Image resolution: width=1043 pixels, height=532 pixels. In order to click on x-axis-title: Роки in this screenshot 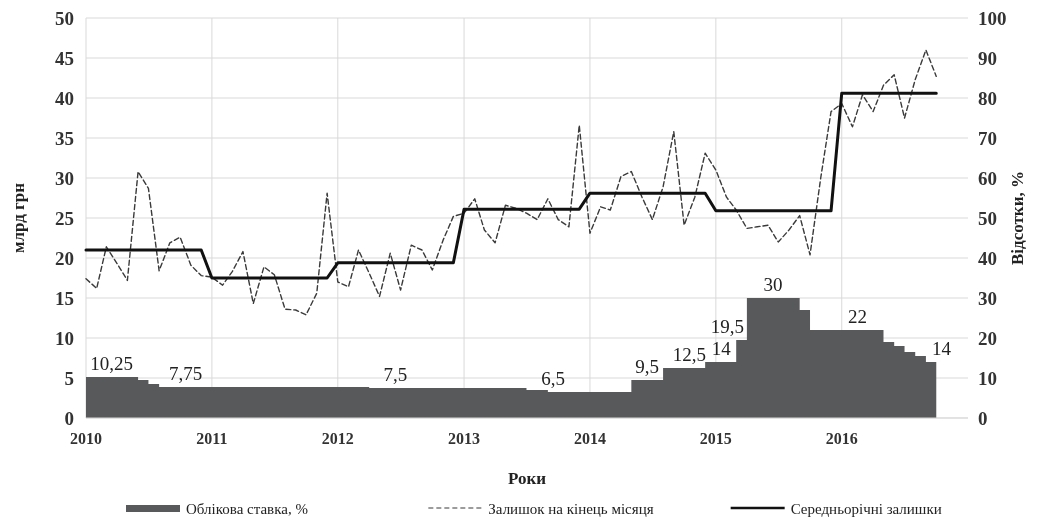, I will do `click(527, 478)`.